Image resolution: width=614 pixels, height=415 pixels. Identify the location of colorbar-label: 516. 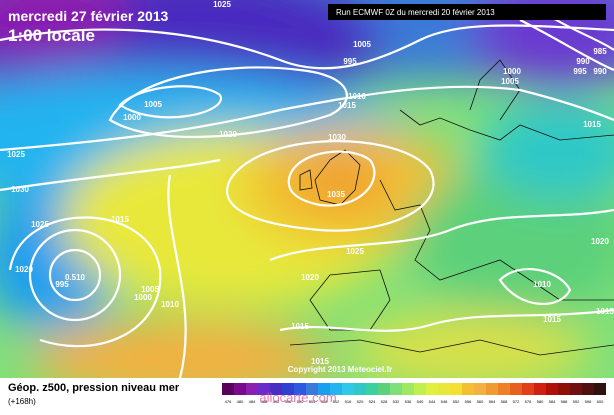
(348, 401).